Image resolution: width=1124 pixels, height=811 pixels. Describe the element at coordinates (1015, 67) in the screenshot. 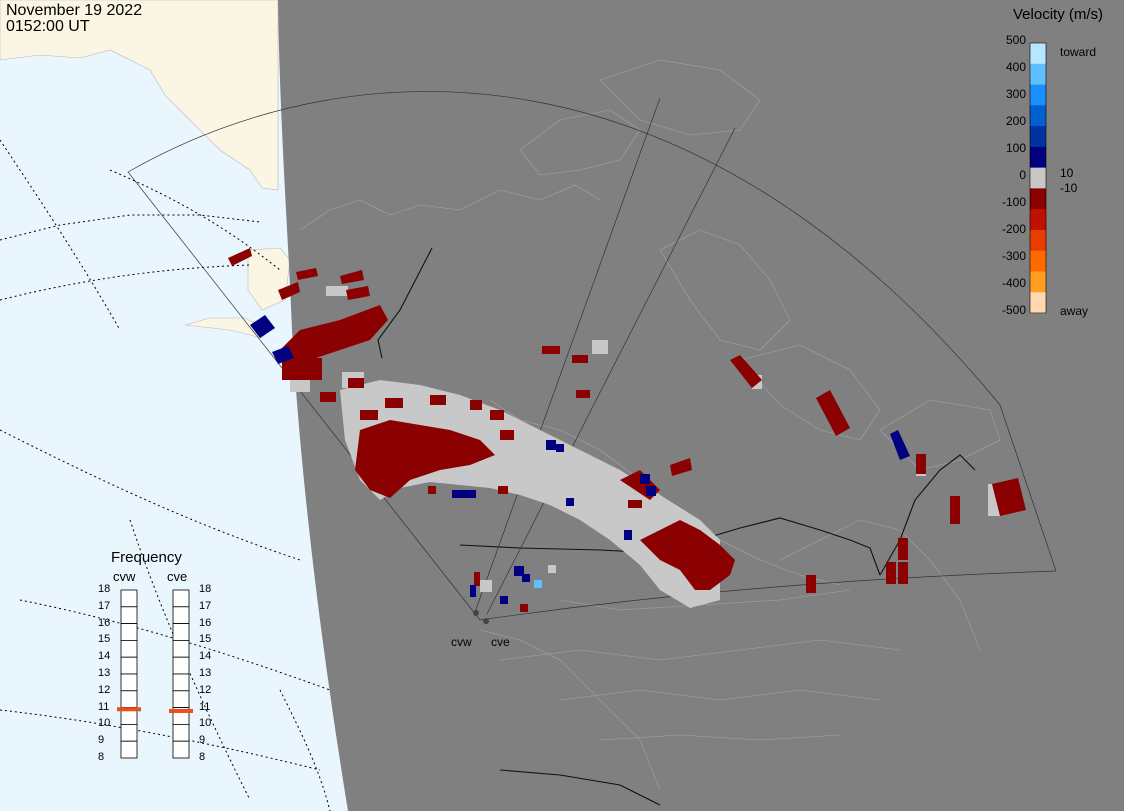

I see `velocity-tick-label: 400` at that location.